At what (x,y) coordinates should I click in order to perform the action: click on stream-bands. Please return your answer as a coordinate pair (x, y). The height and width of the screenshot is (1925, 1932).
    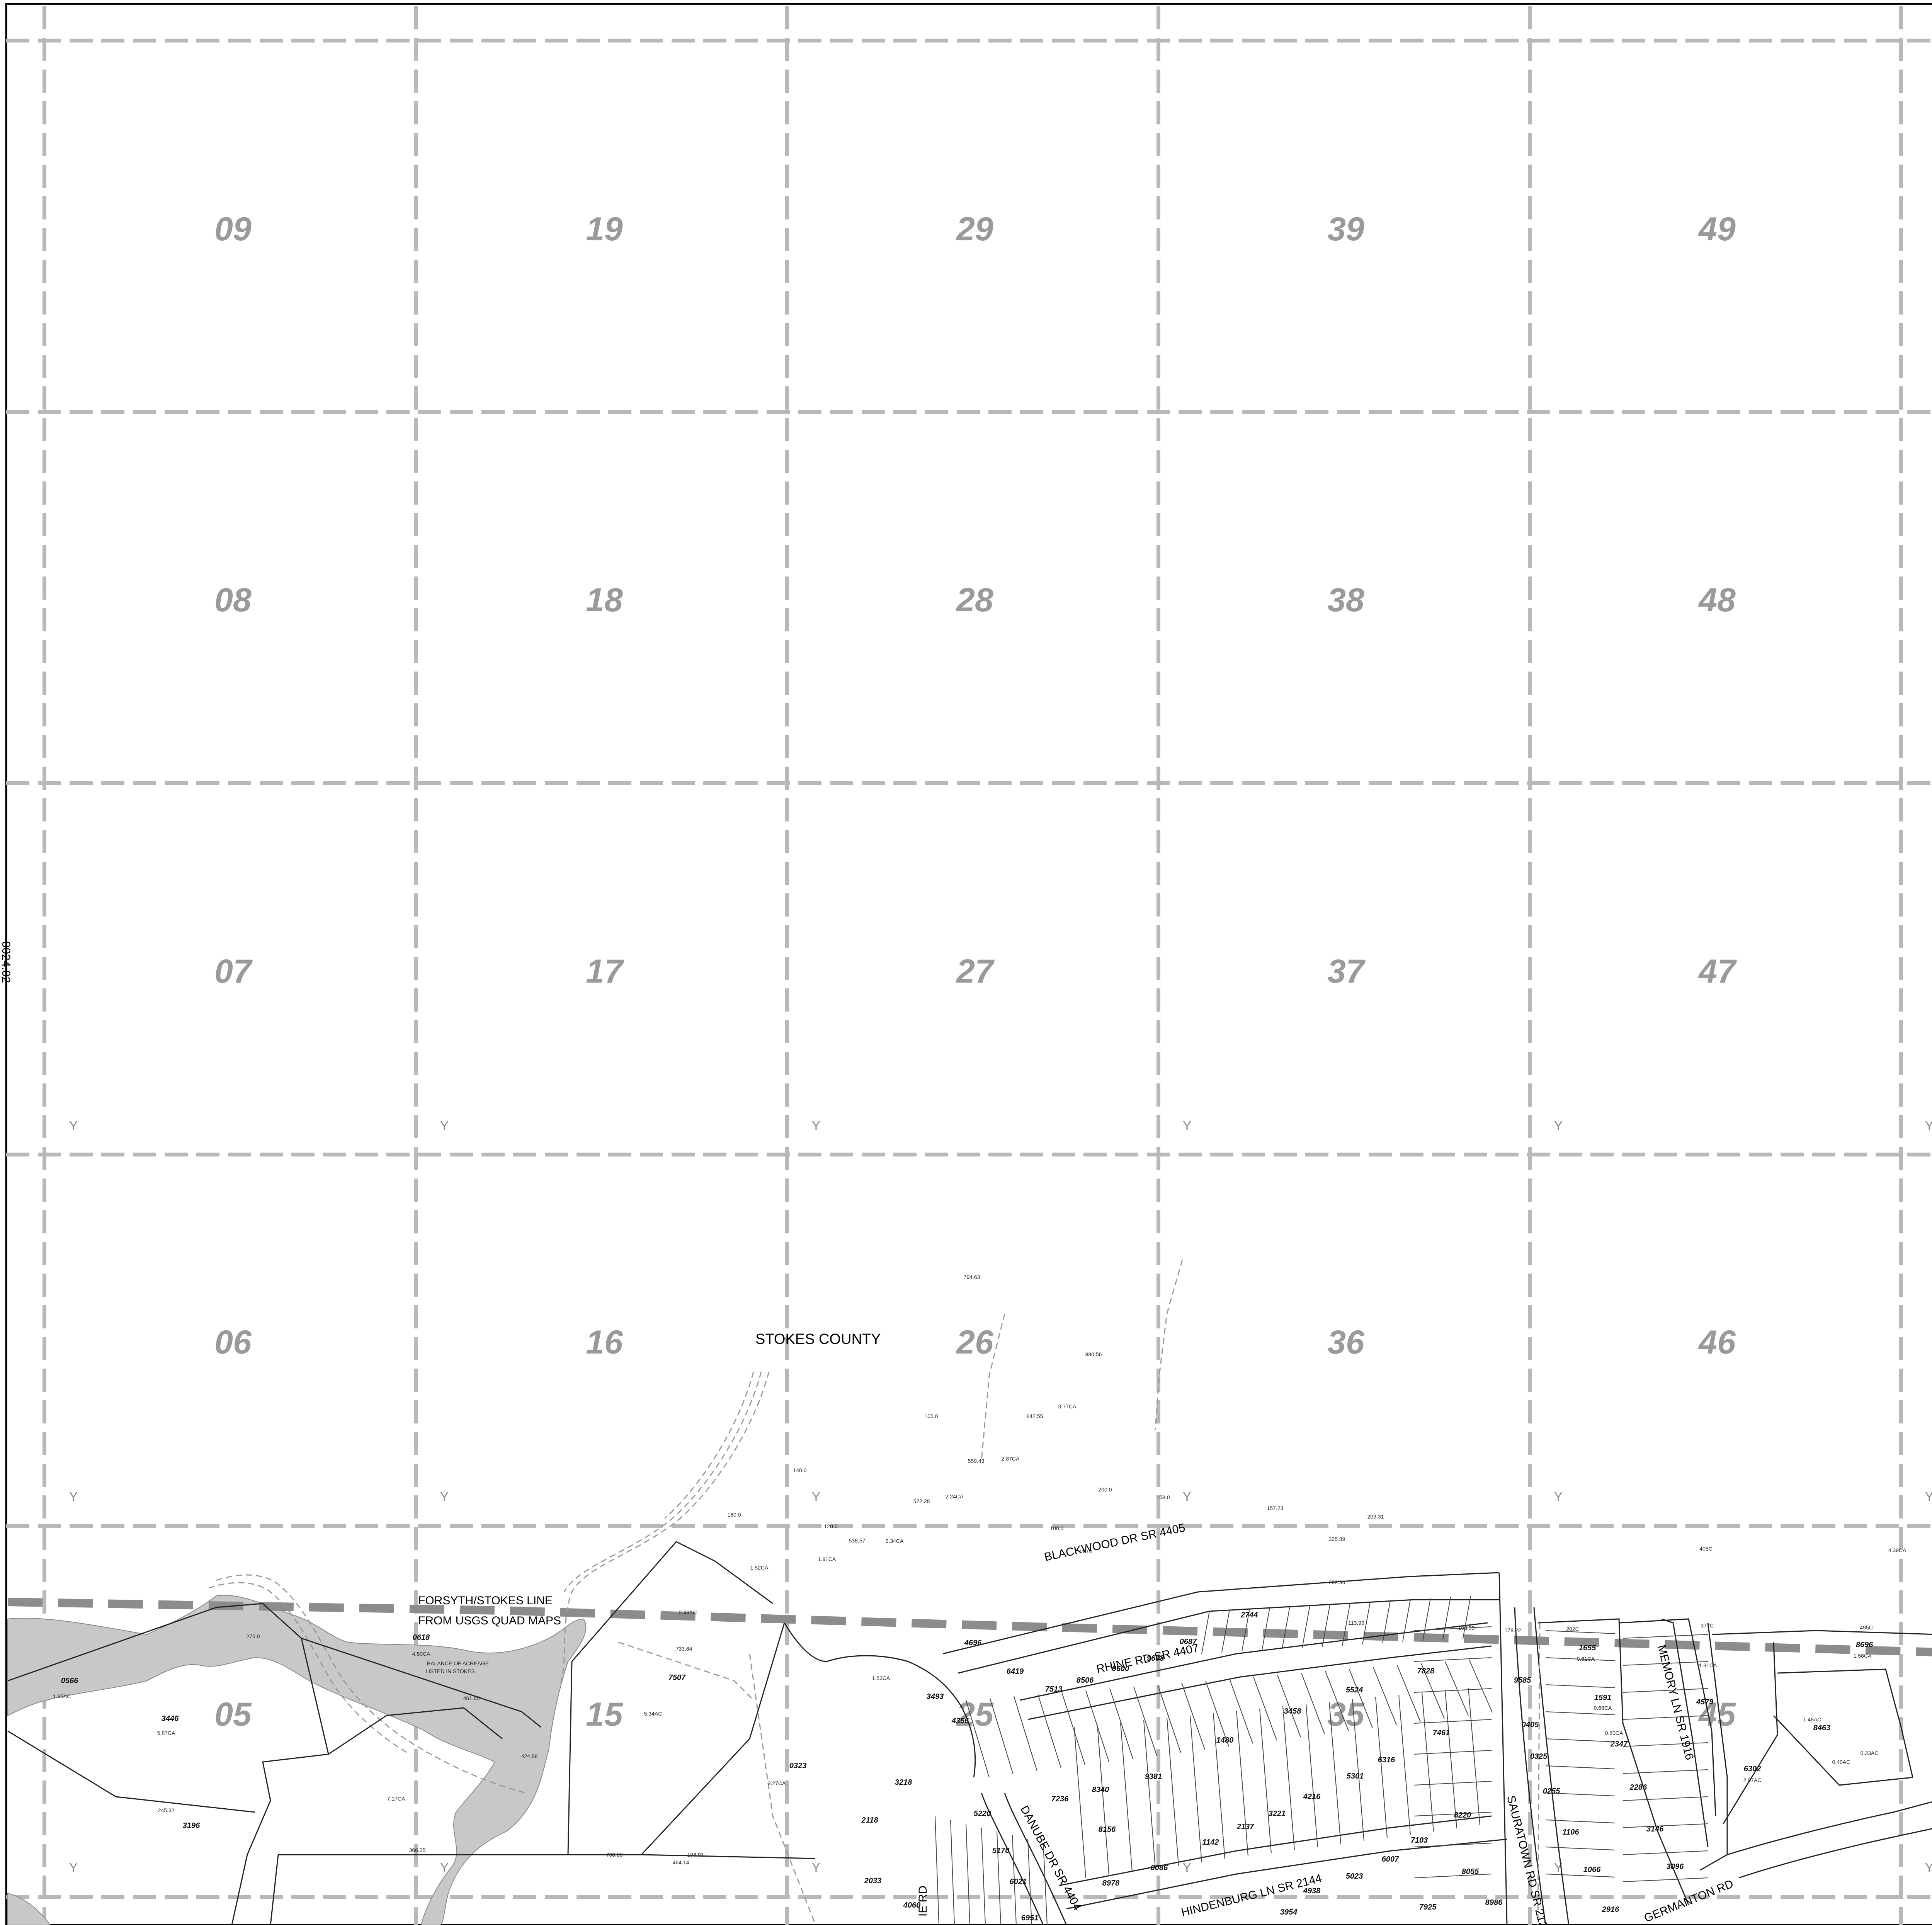
    Looking at the image, I should click on (489, 1582).